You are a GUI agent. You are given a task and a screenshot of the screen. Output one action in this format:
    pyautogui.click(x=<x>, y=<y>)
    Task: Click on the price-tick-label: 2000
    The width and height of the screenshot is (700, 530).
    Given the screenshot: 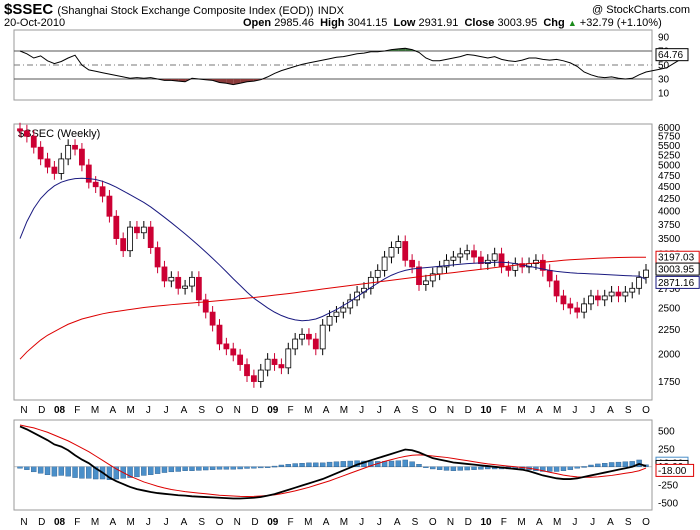 What is the action you would take?
    pyautogui.click(x=669, y=354)
    